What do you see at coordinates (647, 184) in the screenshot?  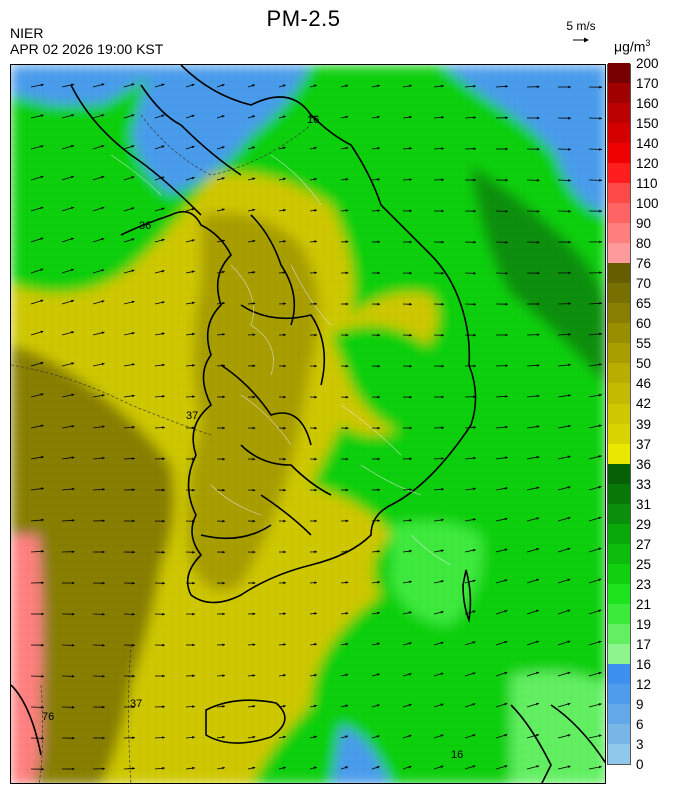 I see `colorbar-tick-label: 110` at bounding box center [647, 184].